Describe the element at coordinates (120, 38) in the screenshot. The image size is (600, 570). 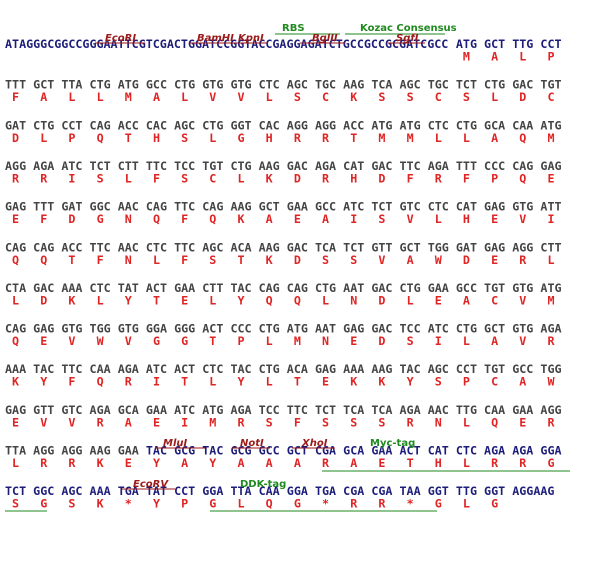
I see `feature-label: EcoRI` at that location.